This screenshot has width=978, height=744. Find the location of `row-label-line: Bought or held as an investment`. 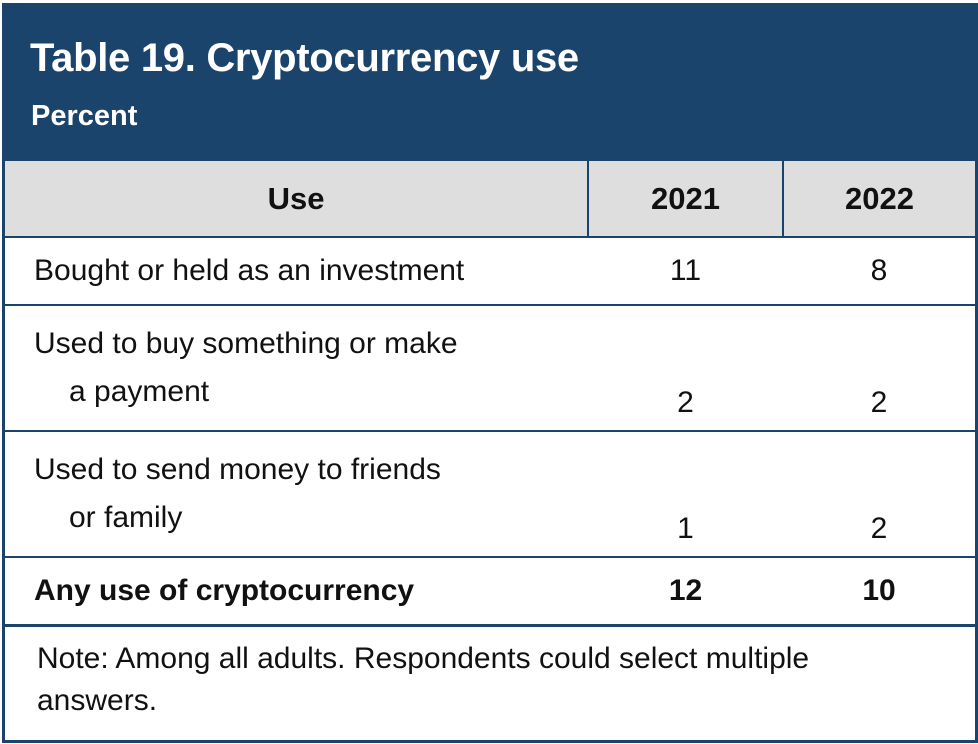

row-label-line: Bought or held as an investment is located at coordinates (249, 270).